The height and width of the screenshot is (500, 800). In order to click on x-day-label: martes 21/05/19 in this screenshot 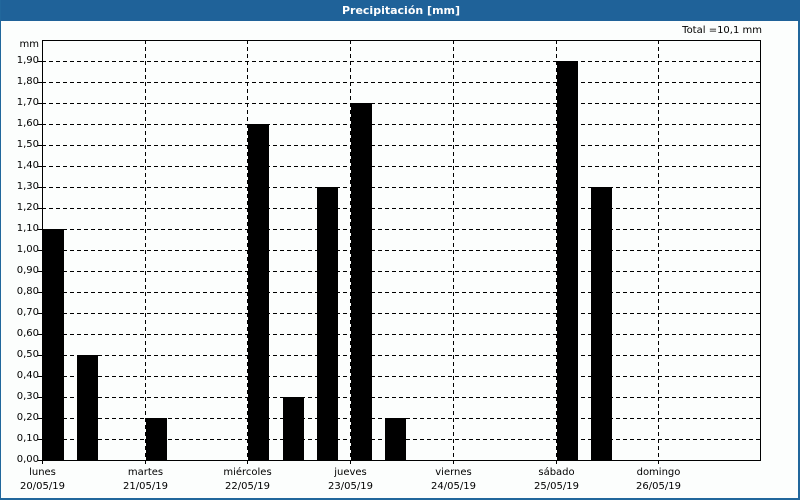, I will do `click(145, 479)`.